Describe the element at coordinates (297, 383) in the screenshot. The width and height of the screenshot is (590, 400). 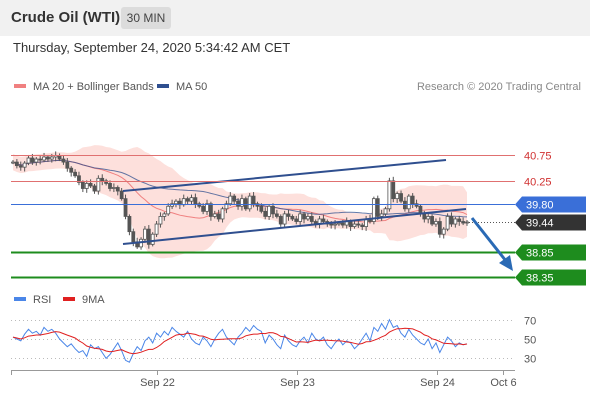
I see `x-tick-label: Sep 23` at that location.